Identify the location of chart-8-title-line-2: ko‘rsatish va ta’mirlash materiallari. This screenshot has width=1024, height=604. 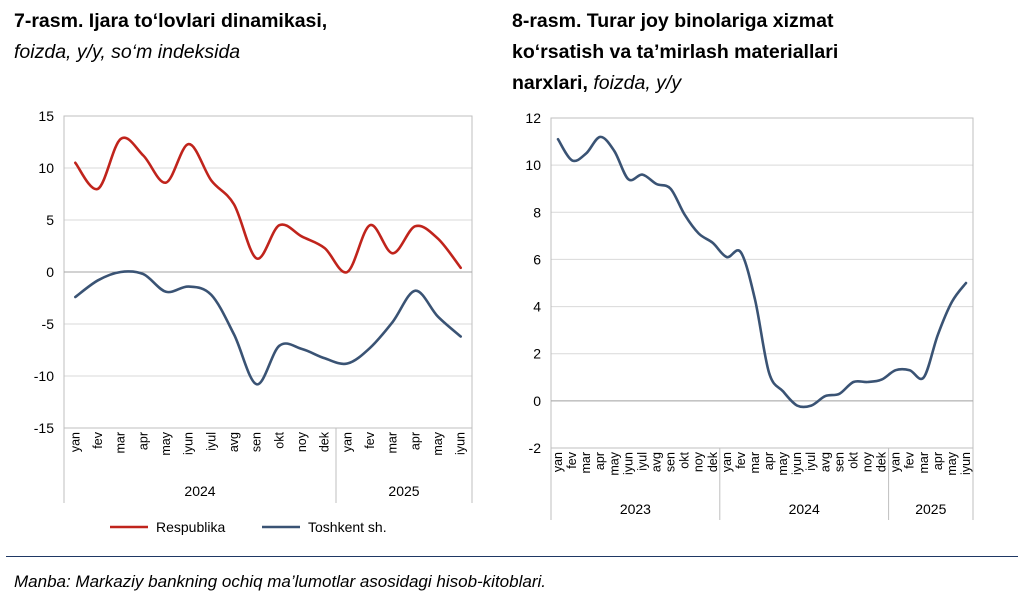
(675, 52).